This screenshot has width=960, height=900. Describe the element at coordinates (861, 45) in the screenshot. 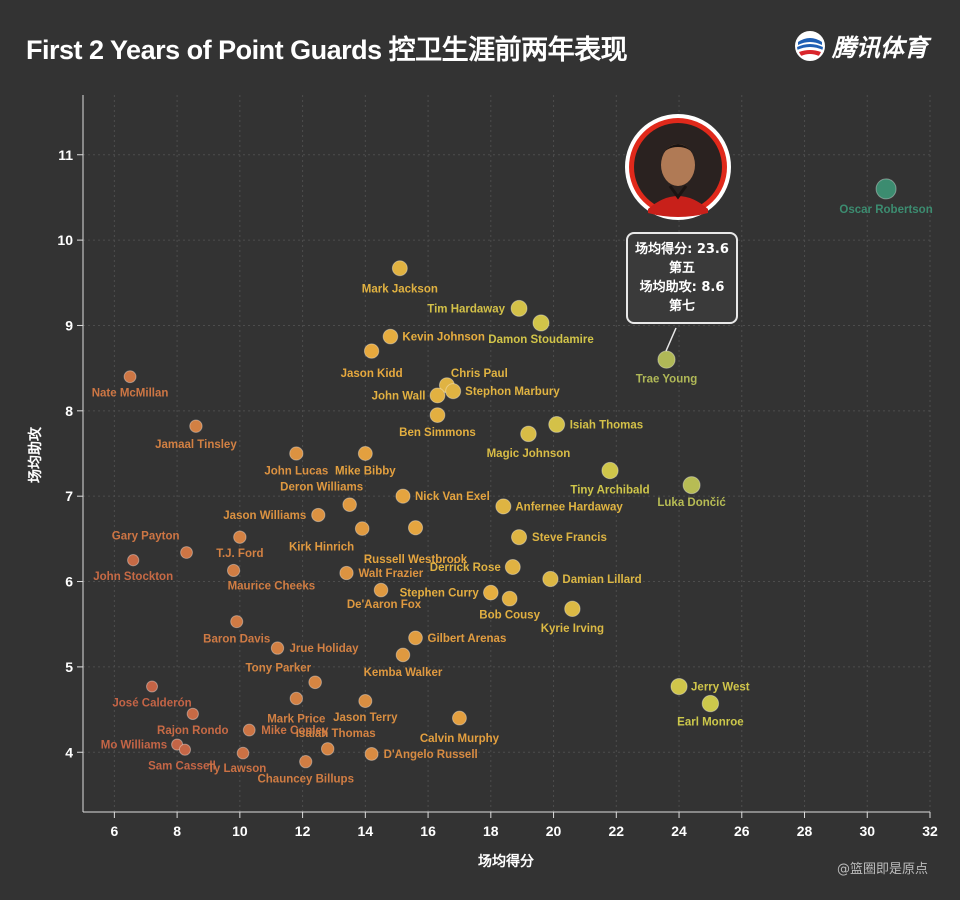

I see `brand-logo: 腾讯体育` at that location.